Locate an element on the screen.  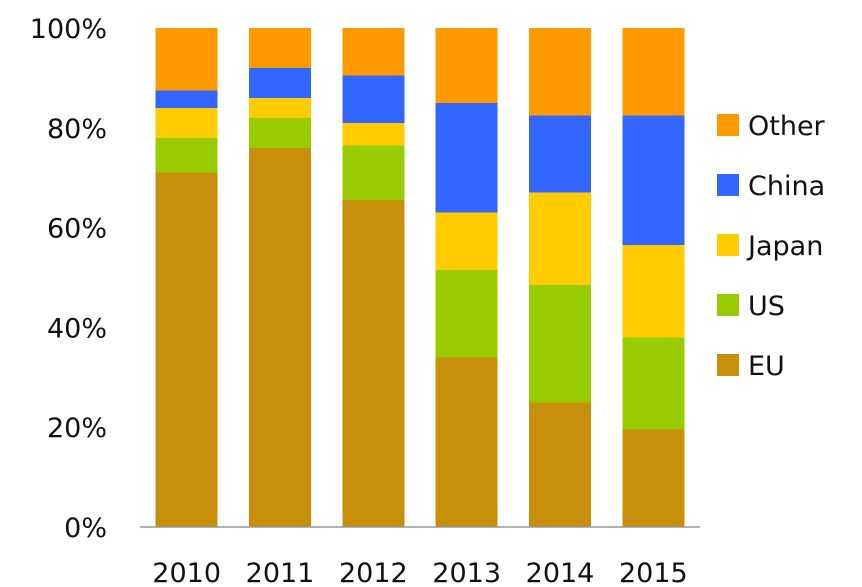
legend-item-us: US is located at coordinates (751, 306).